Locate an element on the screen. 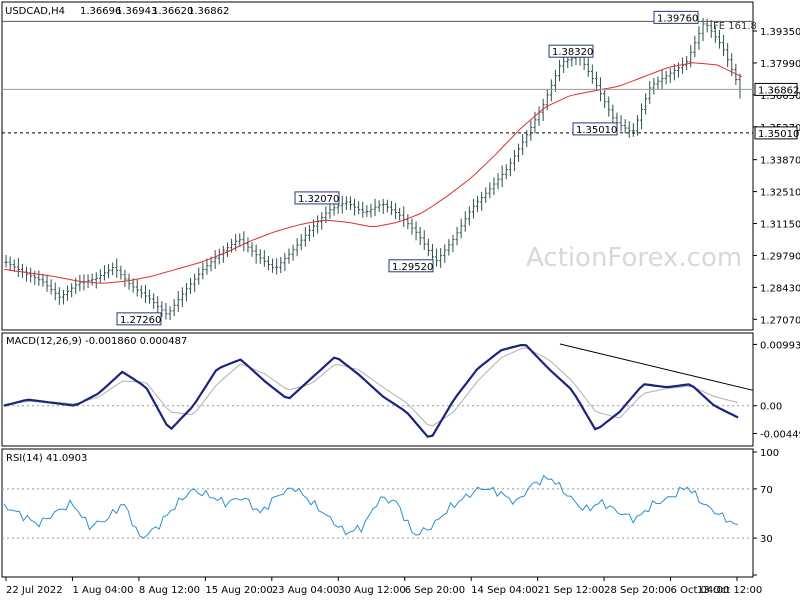 This screenshot has width=800, height=600. rsi-tick-label: 100 is located at coordinates (769, 453).